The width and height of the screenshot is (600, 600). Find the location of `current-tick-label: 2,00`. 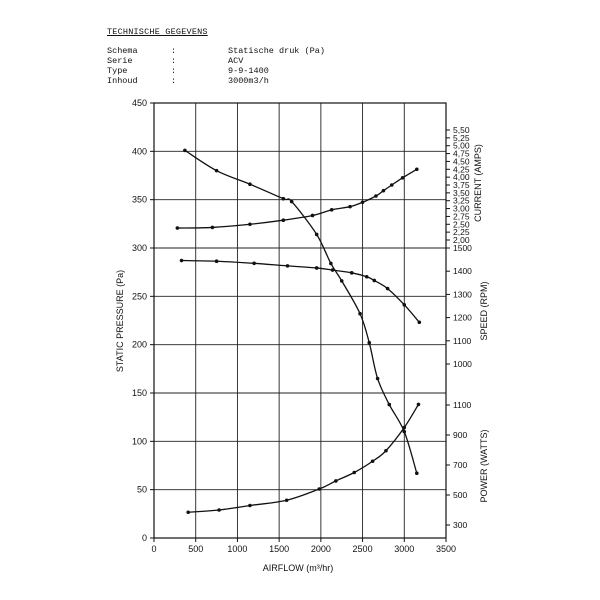

current-tick-label: 2,00 is located at coordinates (461, 240).